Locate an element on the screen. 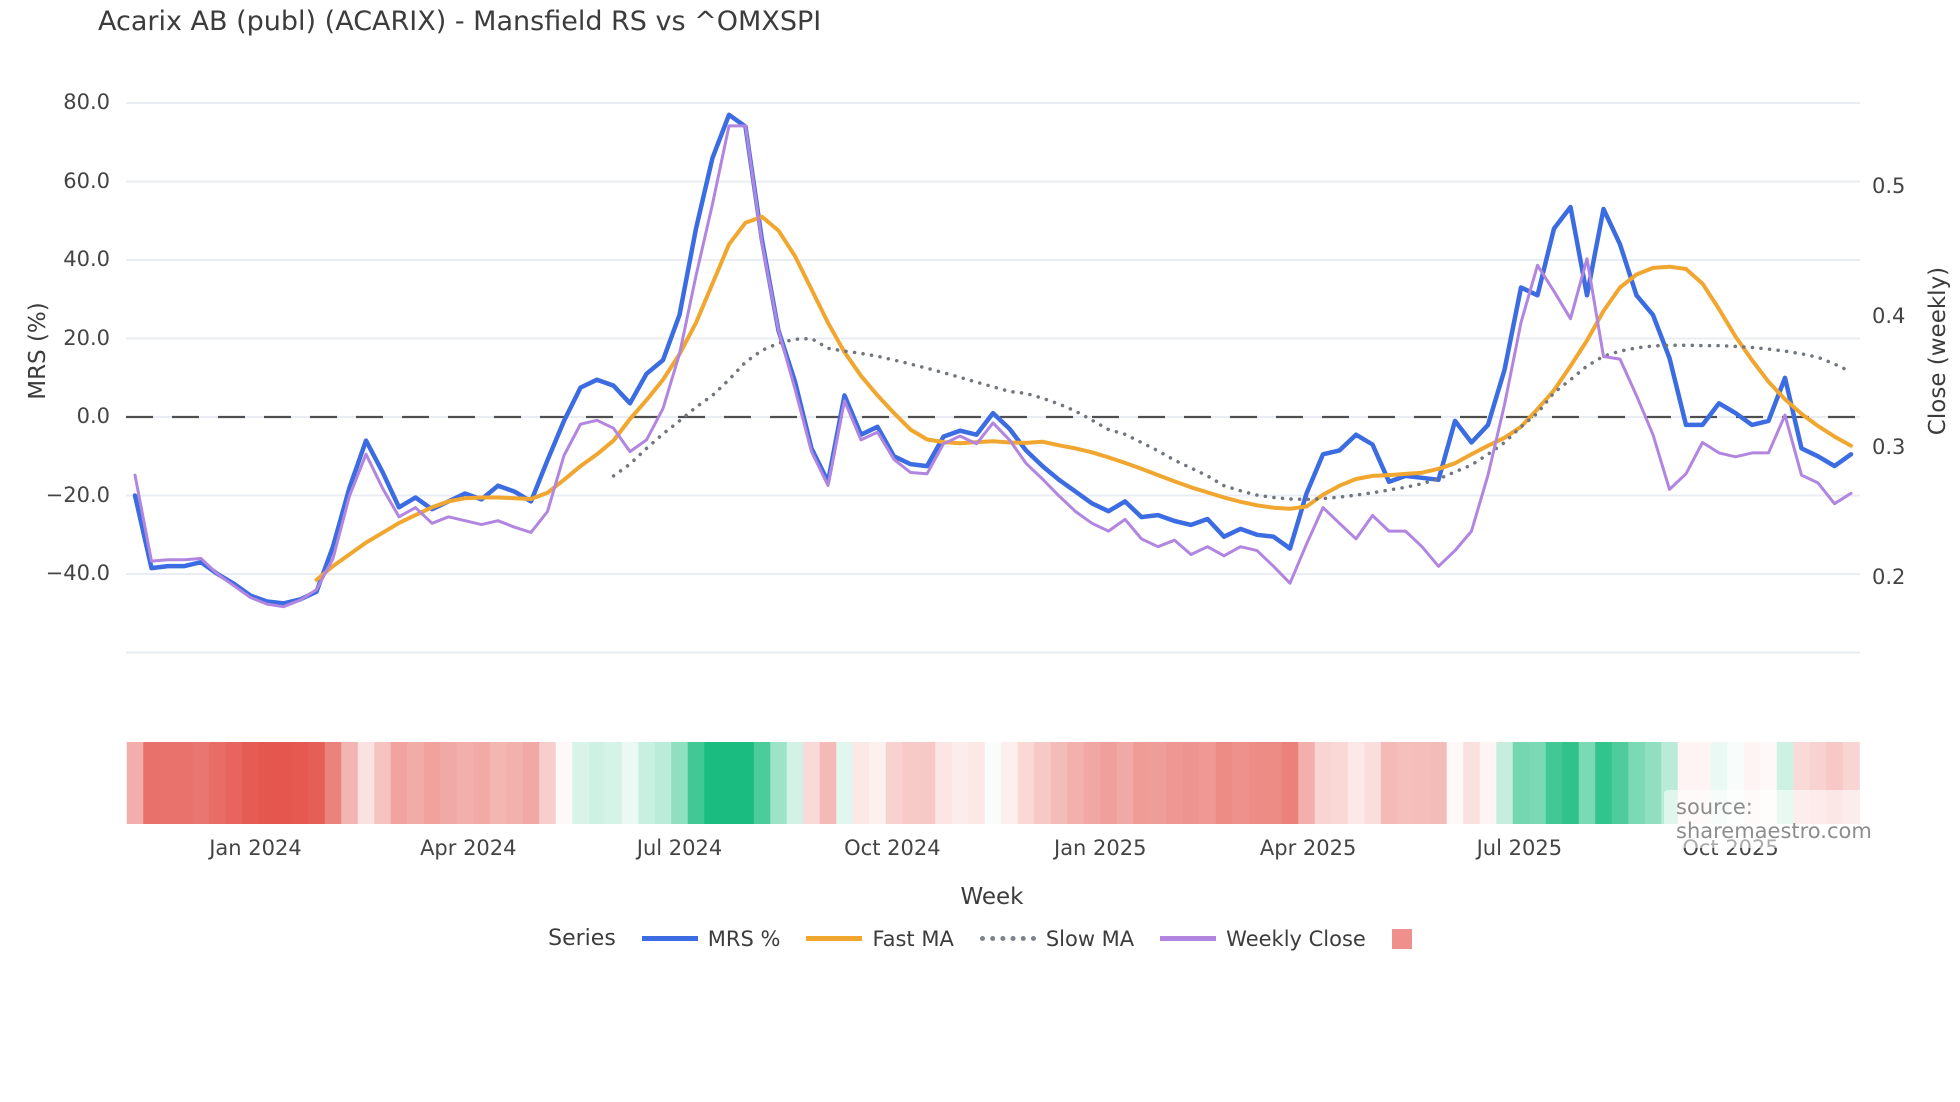 The height and width of the screenshot is (1102, 1960). legend-item-label: MRS % is located at coordinates (744, 938).